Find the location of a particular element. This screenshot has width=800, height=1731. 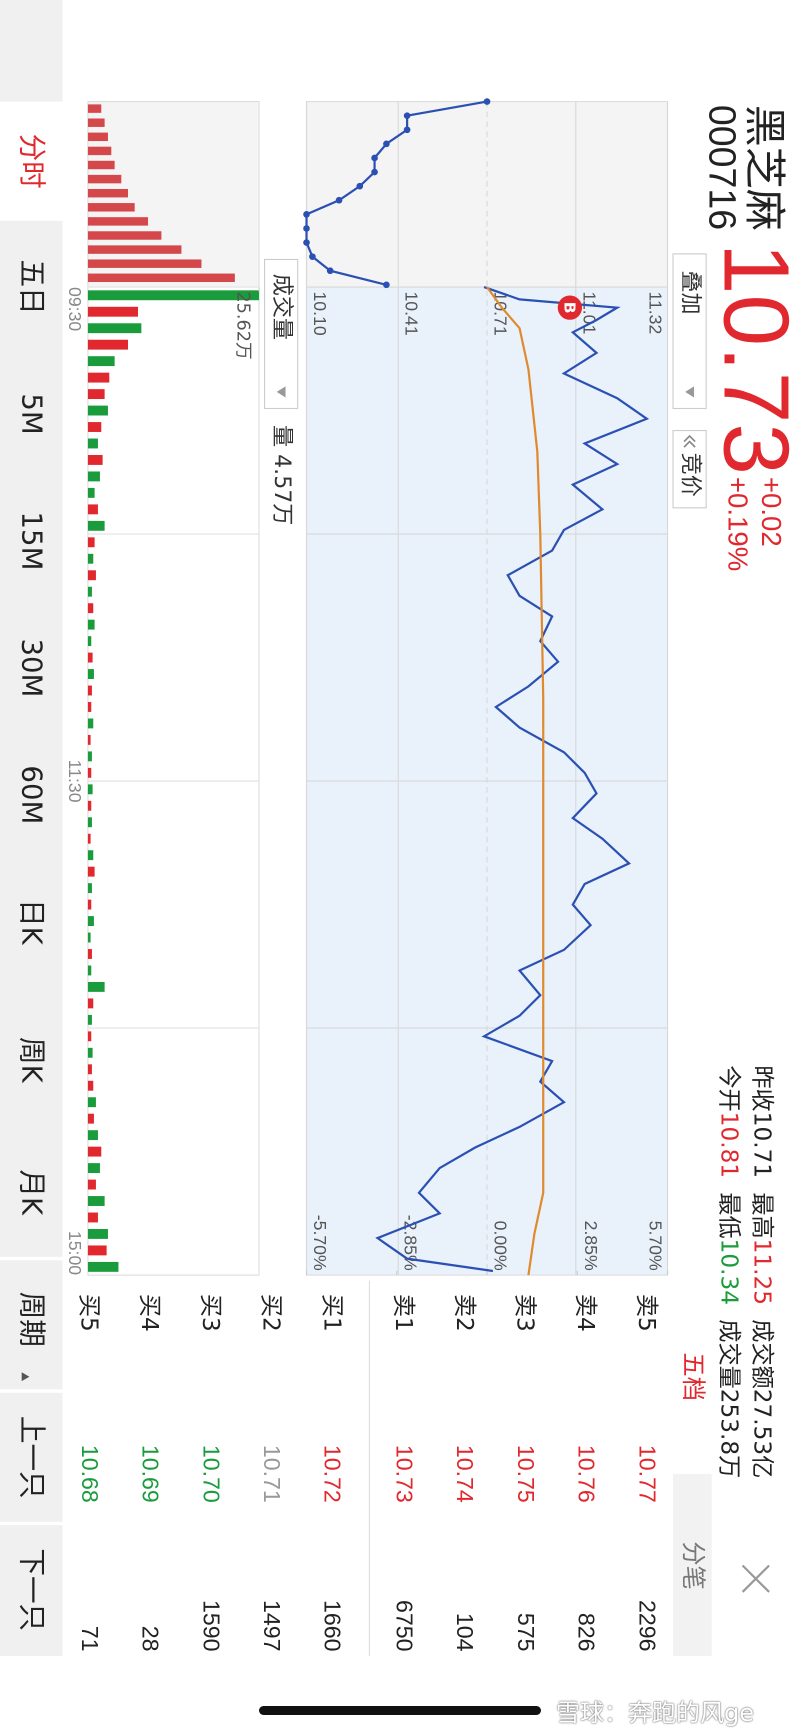

tab: 日K is located at coordinates (32, 922).